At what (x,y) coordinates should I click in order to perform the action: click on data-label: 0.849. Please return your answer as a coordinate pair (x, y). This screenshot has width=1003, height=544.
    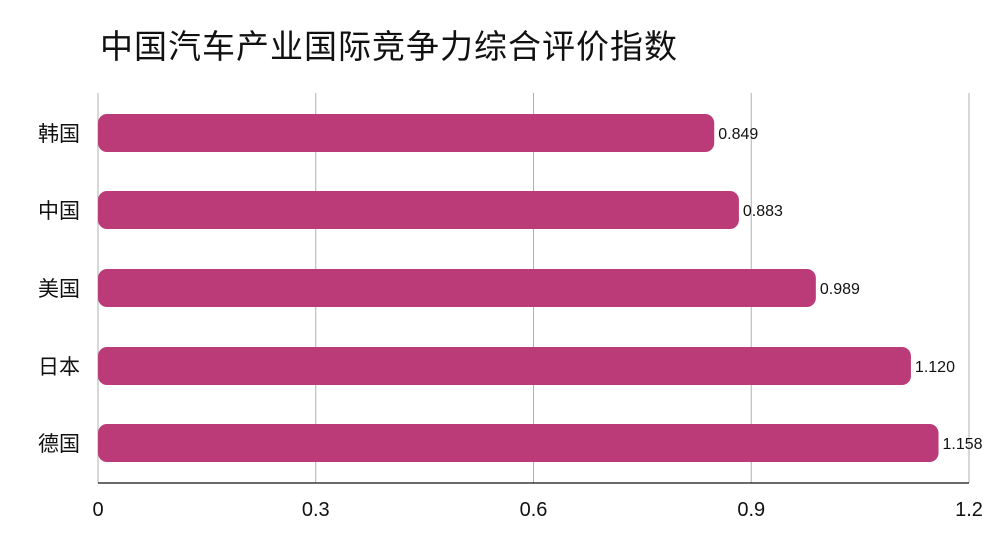
    Looking at the image, I should click on (738, 134).